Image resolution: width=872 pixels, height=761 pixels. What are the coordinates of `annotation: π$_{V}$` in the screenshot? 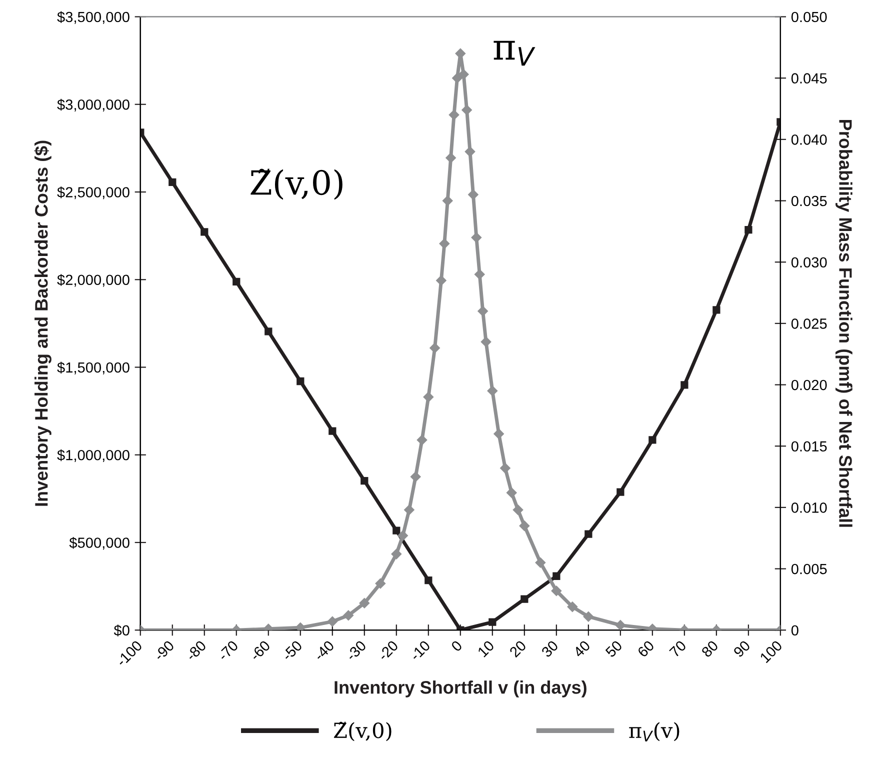 It's located at (515, 53).